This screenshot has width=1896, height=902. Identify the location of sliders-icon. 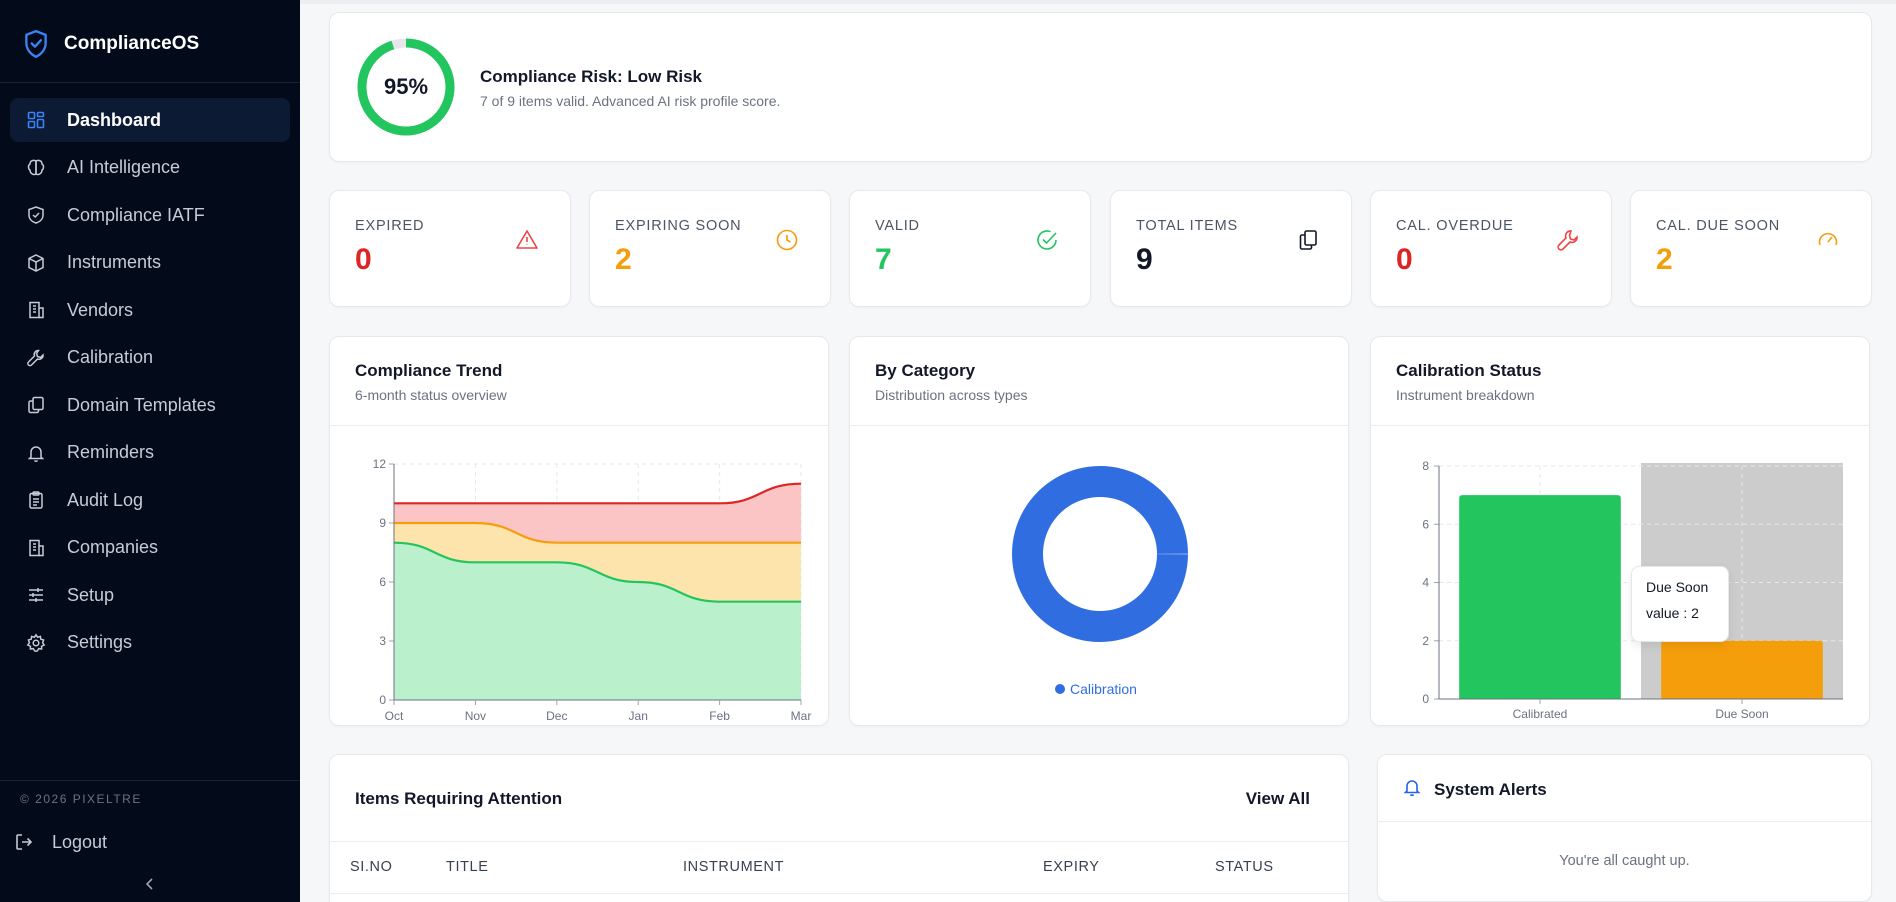
(36, 595).